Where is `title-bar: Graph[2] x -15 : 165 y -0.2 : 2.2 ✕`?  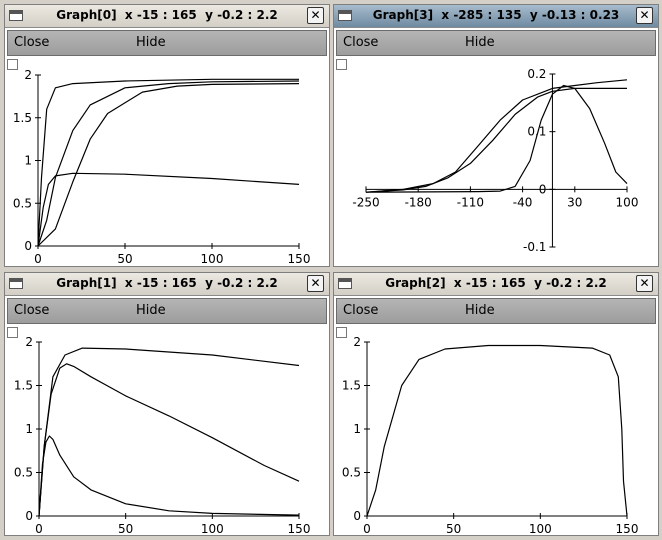 title-bar: Graph[2] x -15 : 165 y -0.2 : 2.2 ✕ is located at coordinates (496, 284).